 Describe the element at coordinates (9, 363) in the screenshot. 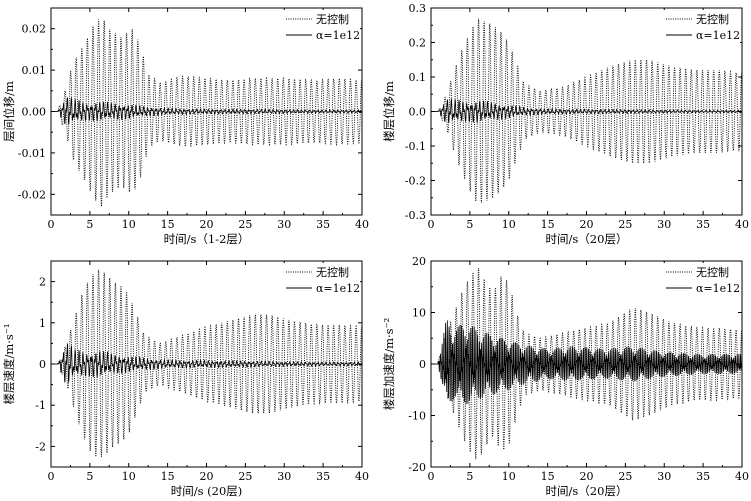

I see `y-axis-label: 楼层速度/m·s⁻¹` at that location.